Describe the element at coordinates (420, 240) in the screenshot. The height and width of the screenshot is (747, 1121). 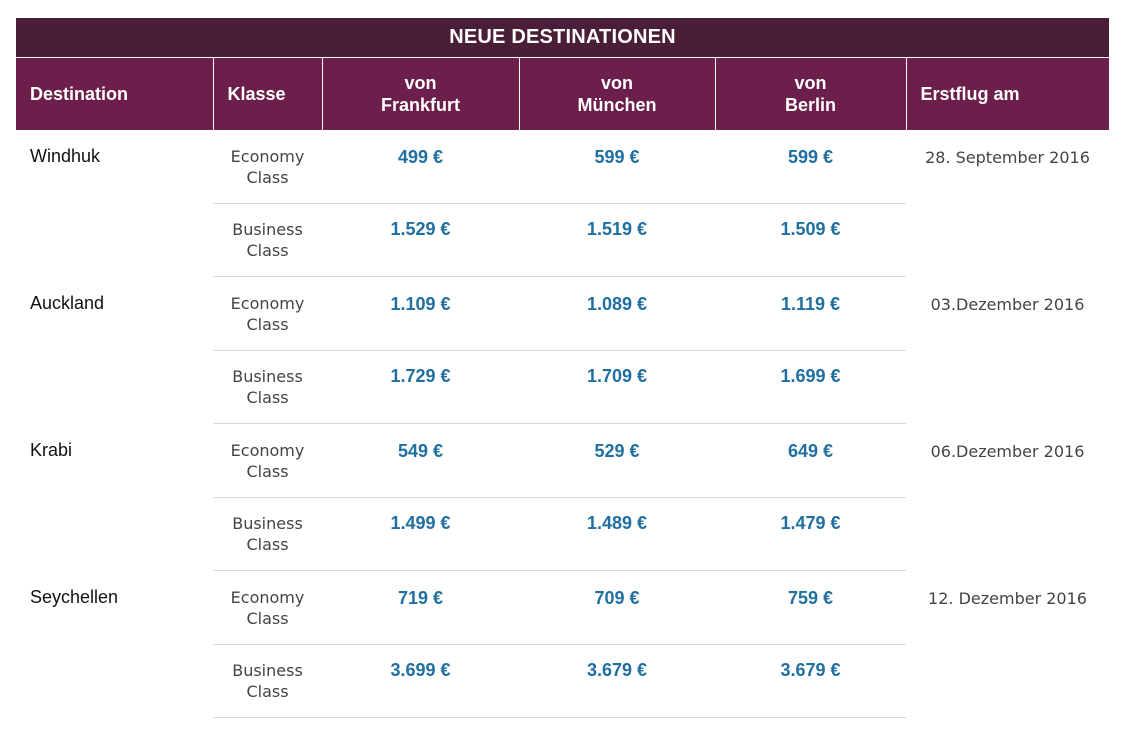
I see `price-frankfurt: 1.529 €` at that location.